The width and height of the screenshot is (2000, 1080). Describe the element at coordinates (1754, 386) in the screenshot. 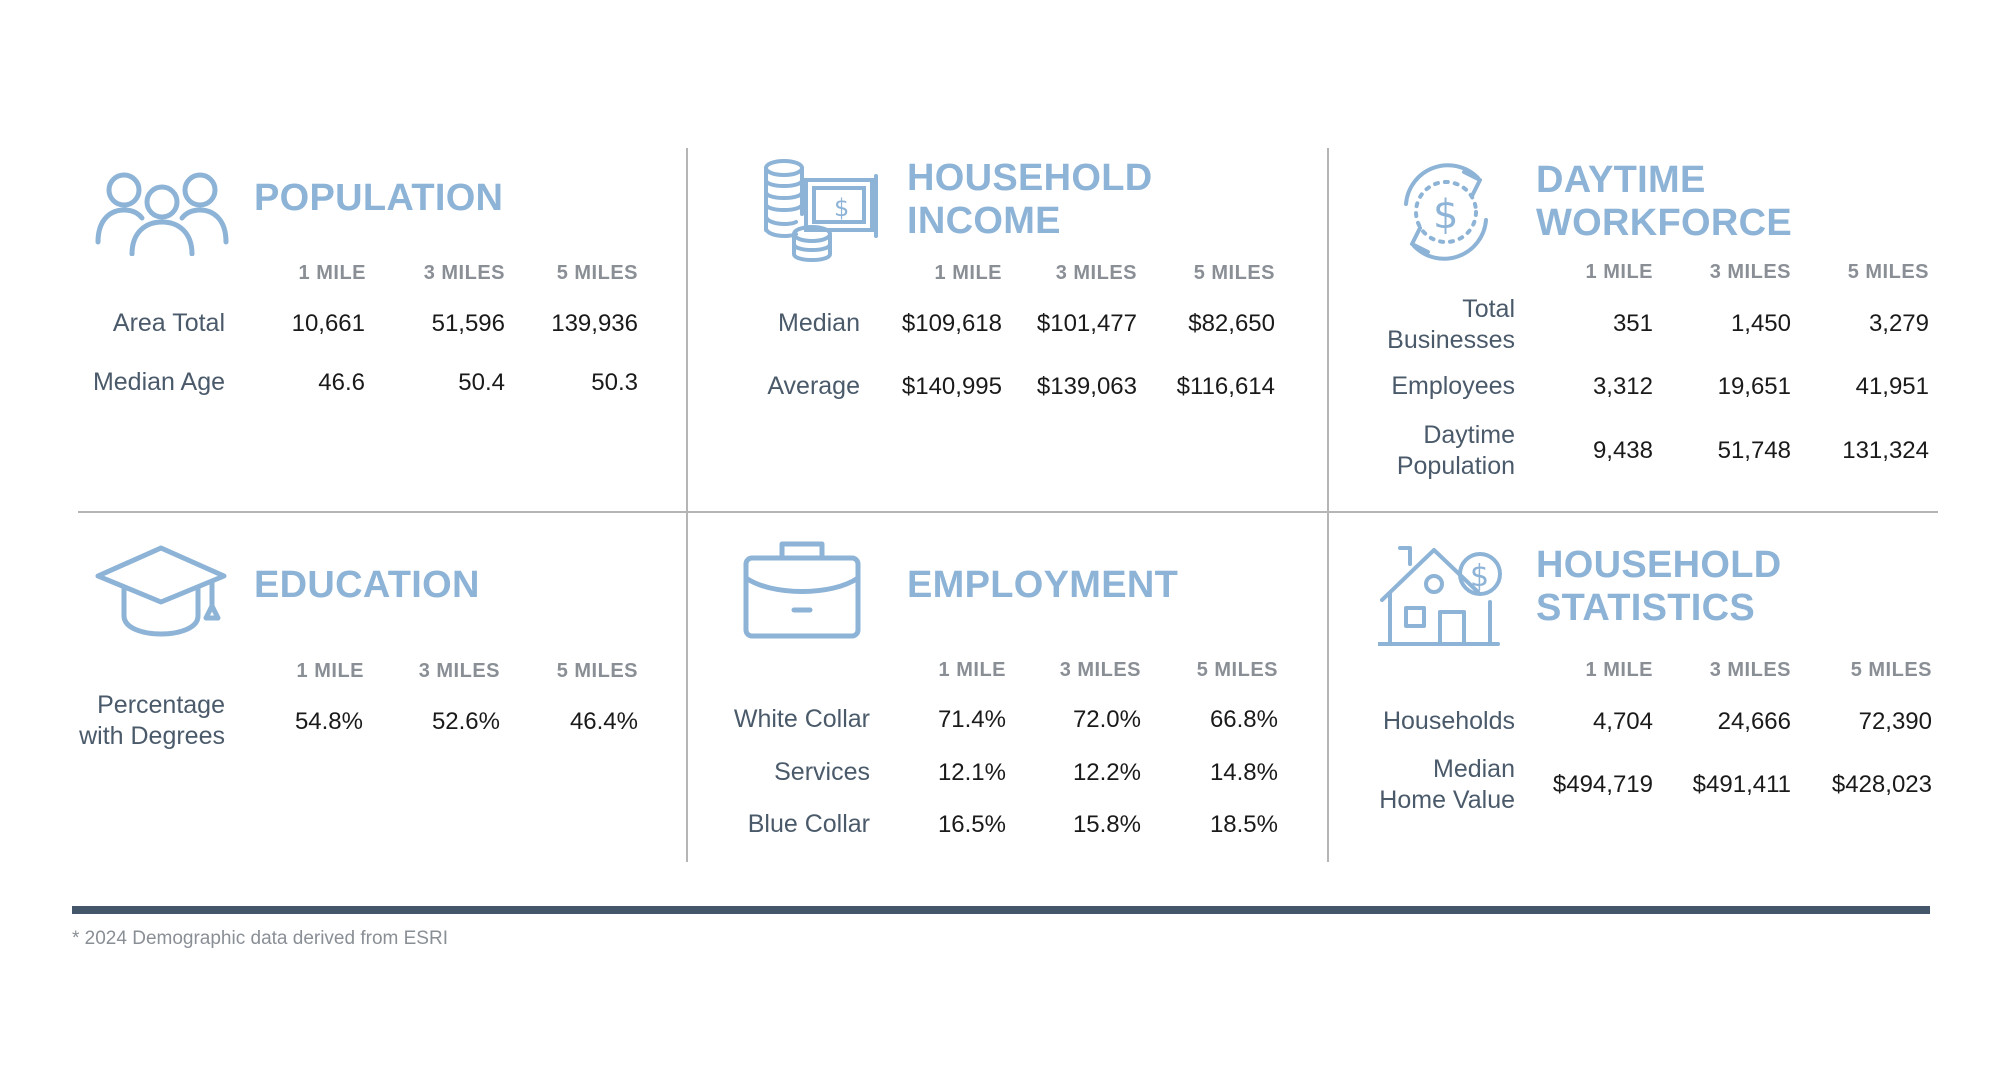

I see `data-value: 19,651` at that location.